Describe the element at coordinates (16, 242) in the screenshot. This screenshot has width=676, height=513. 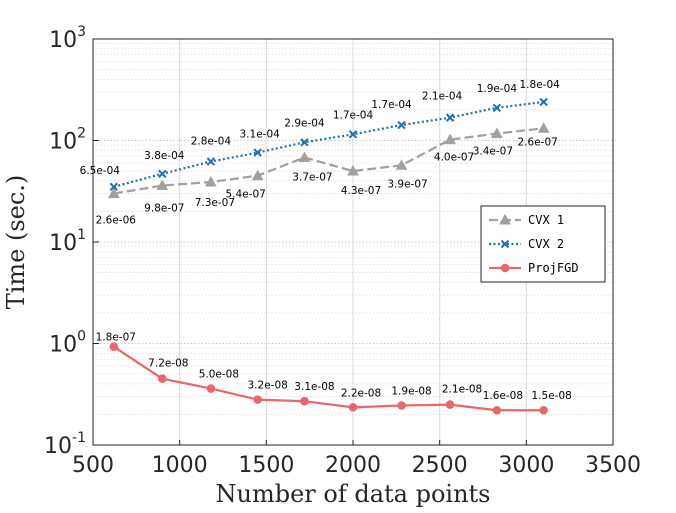
I see `y-axis-label: Time (sec.)` at that location.